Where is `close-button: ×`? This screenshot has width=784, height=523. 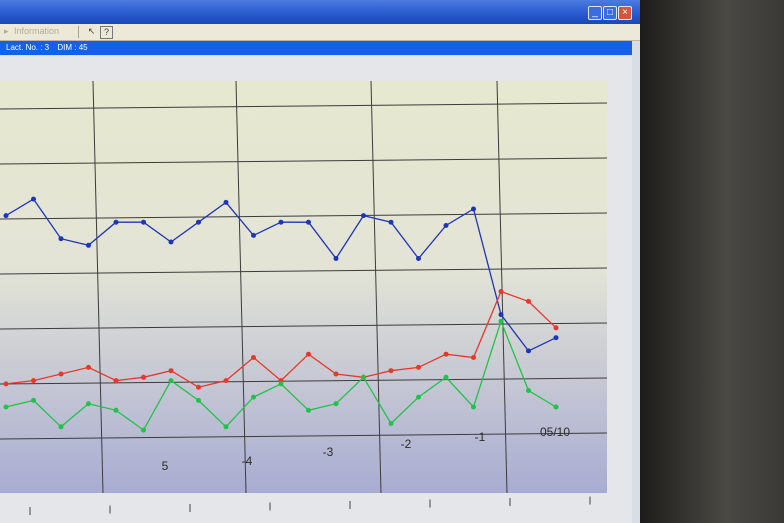
close-button: × is located at coordinates (625, 13).